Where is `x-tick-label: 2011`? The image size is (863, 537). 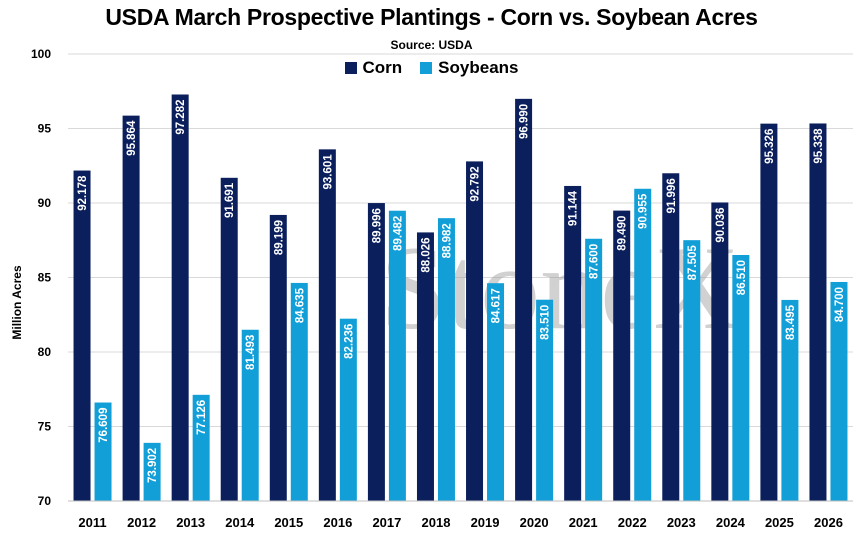 x-tick-label: 2011 is located at coordinates (92, 522).